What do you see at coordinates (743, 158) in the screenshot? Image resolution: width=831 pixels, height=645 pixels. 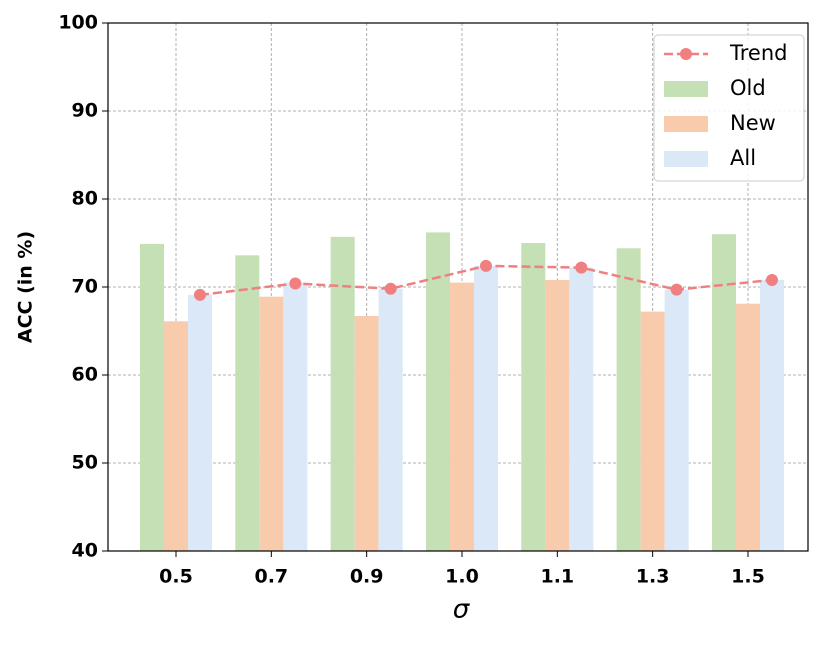 I see `legend-label: All` at bounding box center [743, 158].